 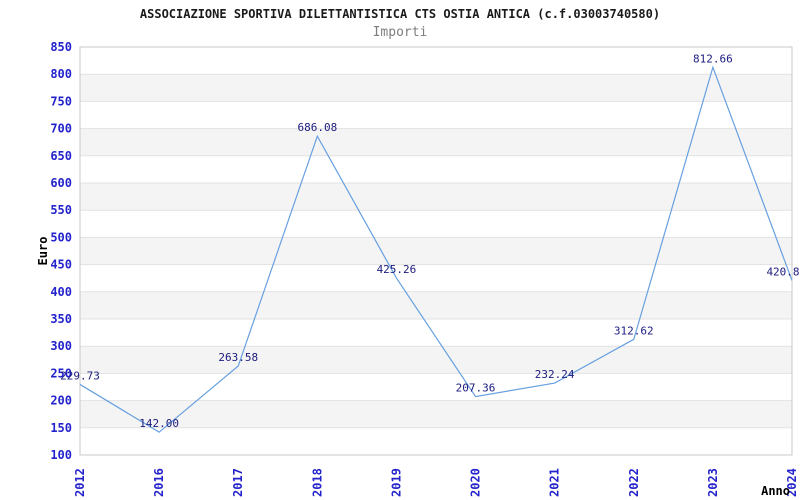 I want to click on data-point-label: 207.36, so click(x=476, y=388).